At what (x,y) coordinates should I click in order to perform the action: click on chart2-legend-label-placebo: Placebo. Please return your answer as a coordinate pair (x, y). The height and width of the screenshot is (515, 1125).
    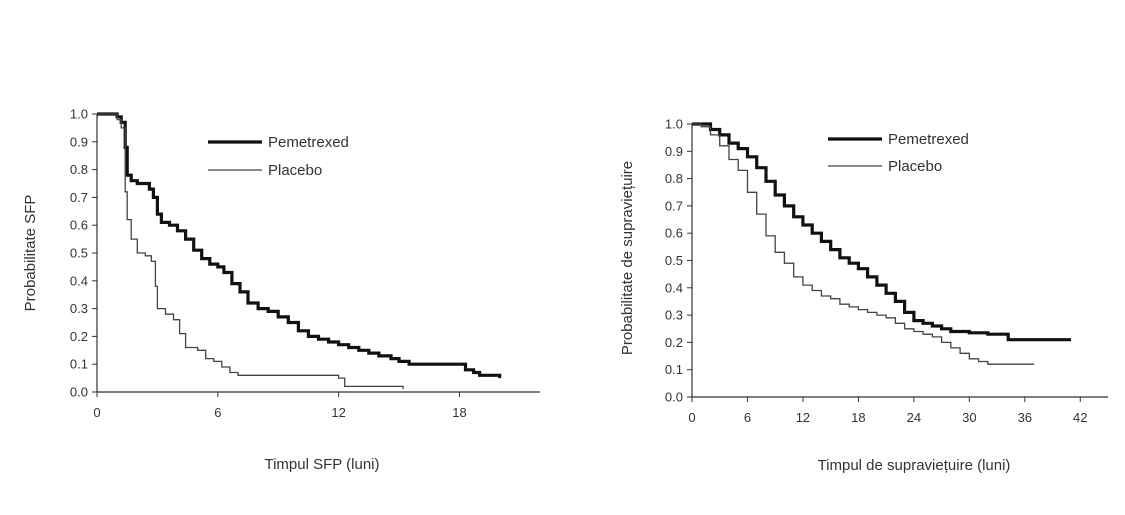
    Looking at the image, I should click on (915, 166).